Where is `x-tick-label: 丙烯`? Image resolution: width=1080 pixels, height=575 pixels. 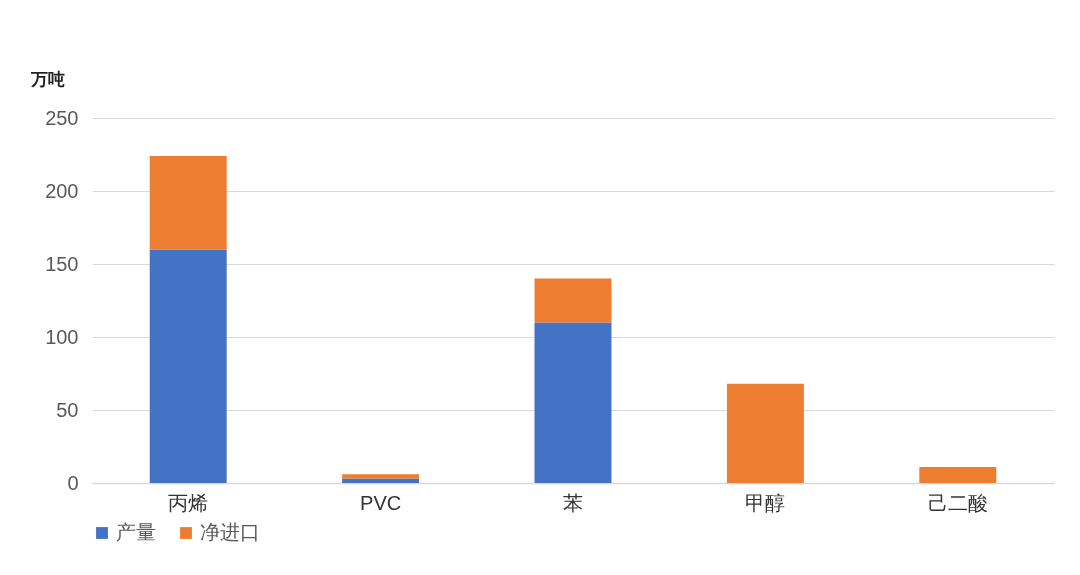 x-tick-label: 丙烯 is located at coordinates (188, 502).